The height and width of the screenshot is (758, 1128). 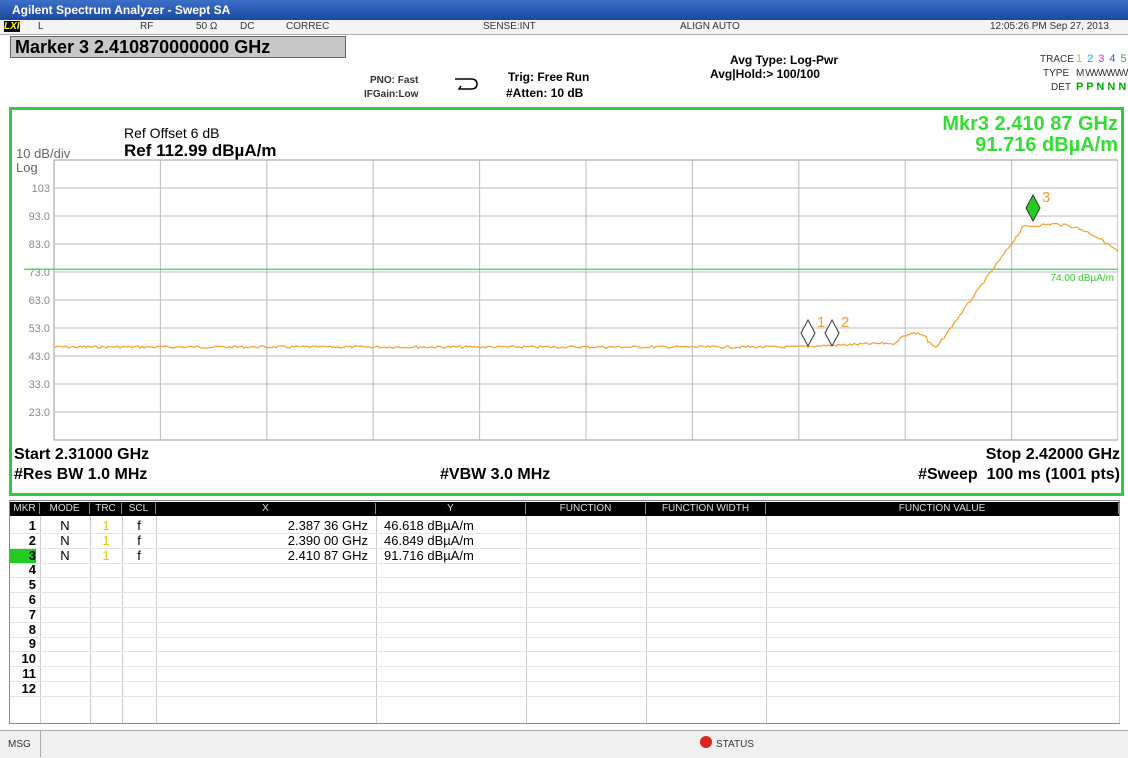 I want to click on trace-label: TRACE, so click(x=1057, y=59).